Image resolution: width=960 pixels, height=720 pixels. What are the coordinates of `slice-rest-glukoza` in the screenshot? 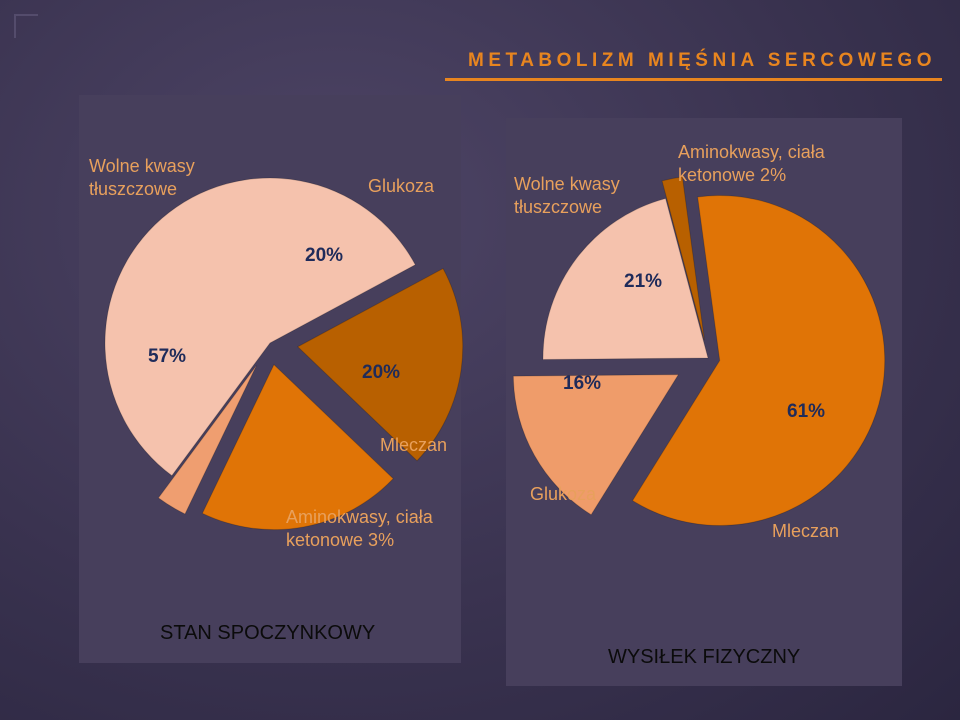 It's located at (380, 364).